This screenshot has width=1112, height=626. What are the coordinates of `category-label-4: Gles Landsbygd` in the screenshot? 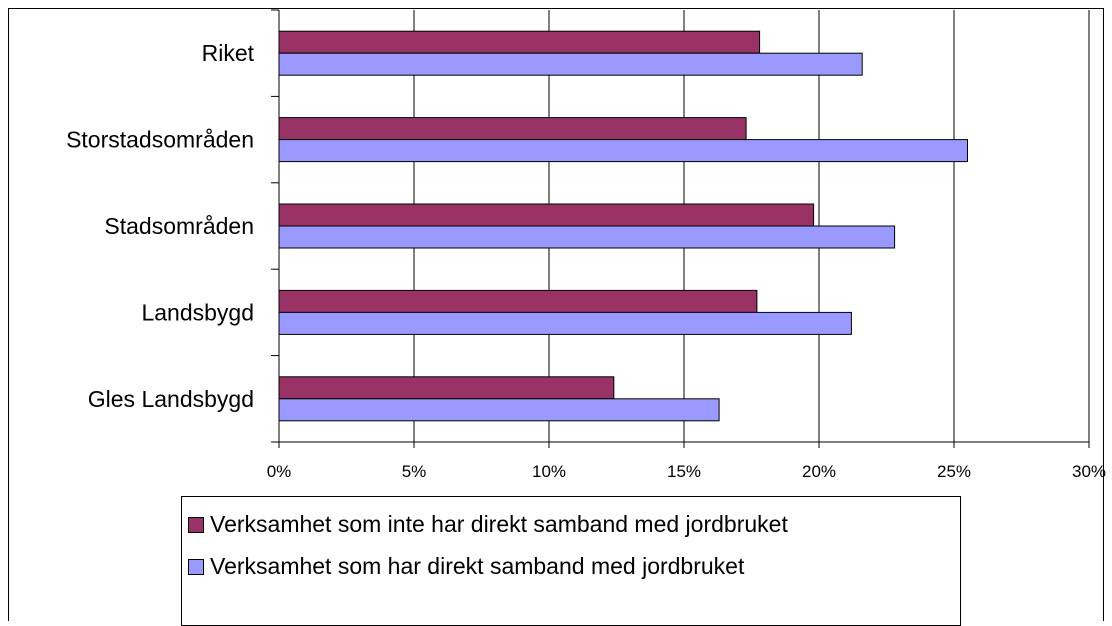 It's located at (171, 399).